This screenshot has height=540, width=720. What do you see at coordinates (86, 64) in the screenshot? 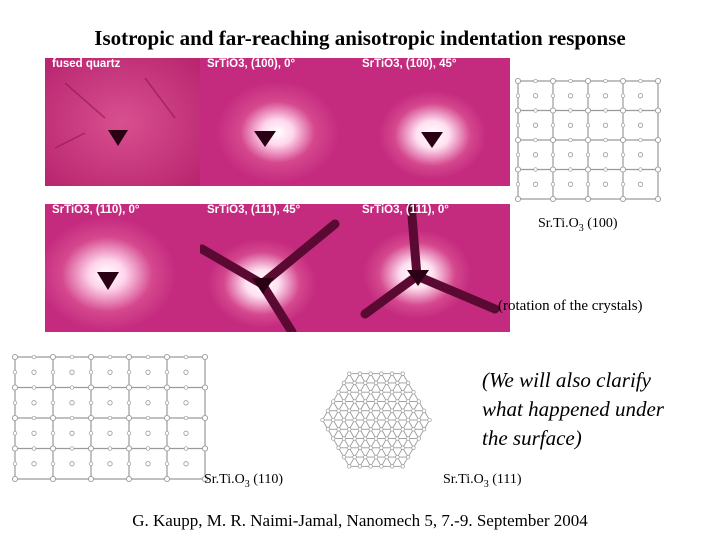
I see `panel-label: fused quartz` at bounding box center [86, 64].